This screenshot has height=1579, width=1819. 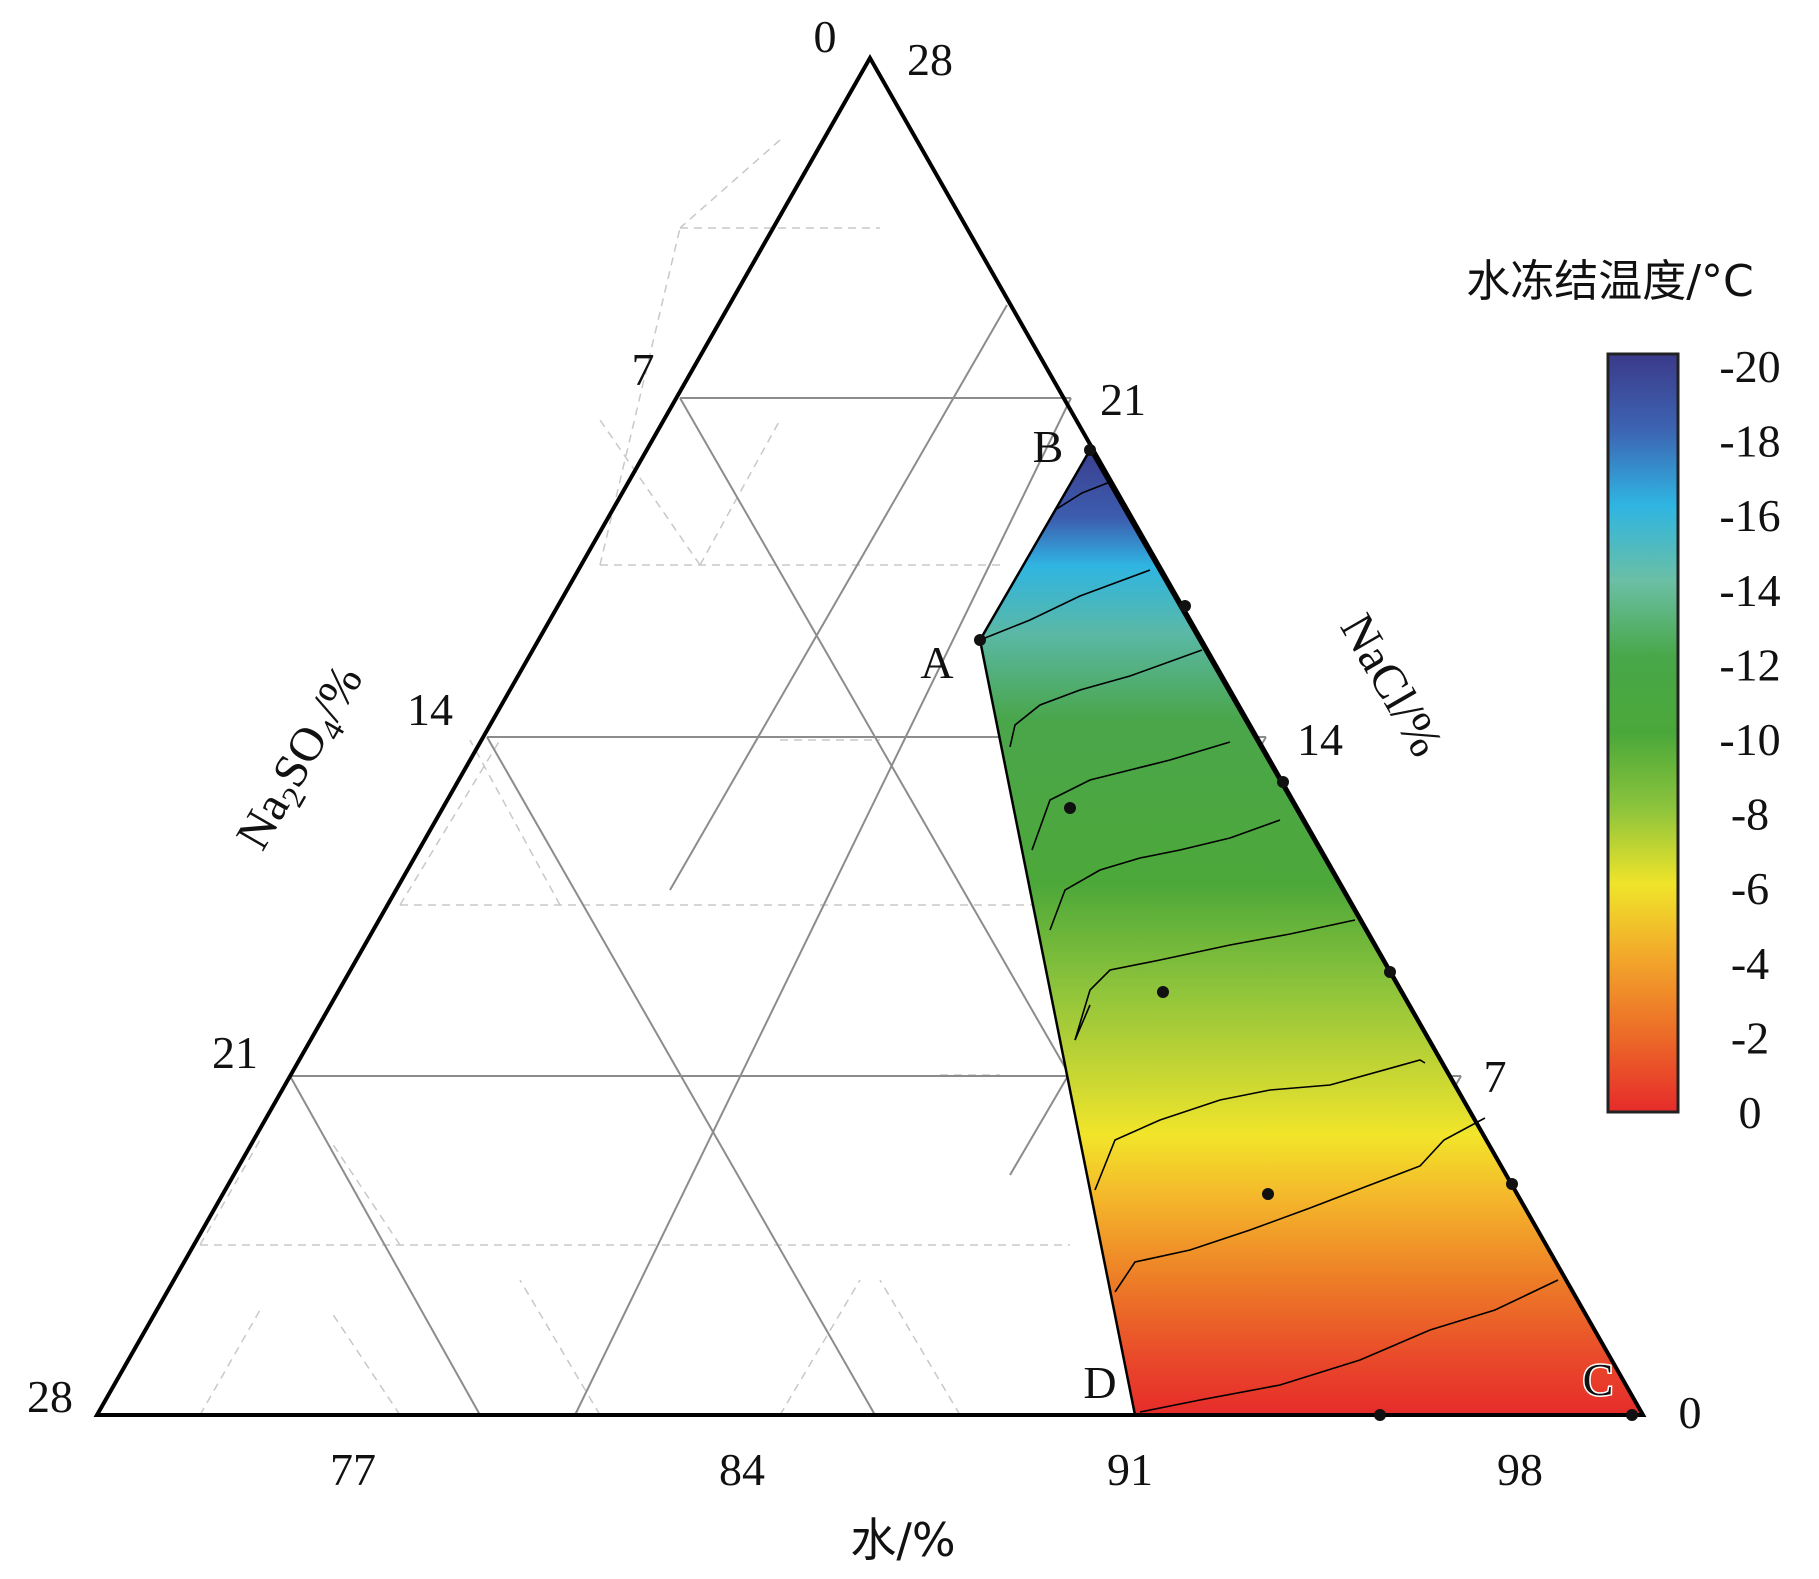 What do you see at coordinates (1750, 1037) in the screenshot?
I see `colorbar-tick-label: -2` at bounding box center [1750, 1037].